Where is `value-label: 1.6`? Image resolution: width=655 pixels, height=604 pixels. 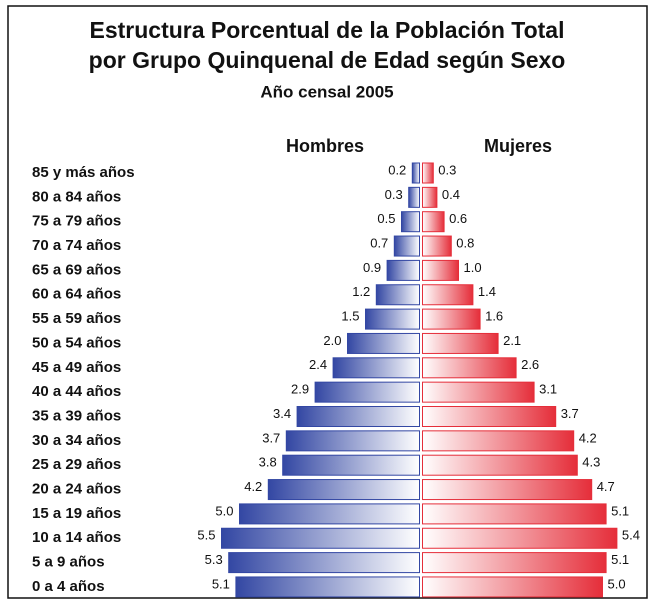
value-label: 1.6 is located at coordinates (494, 316).